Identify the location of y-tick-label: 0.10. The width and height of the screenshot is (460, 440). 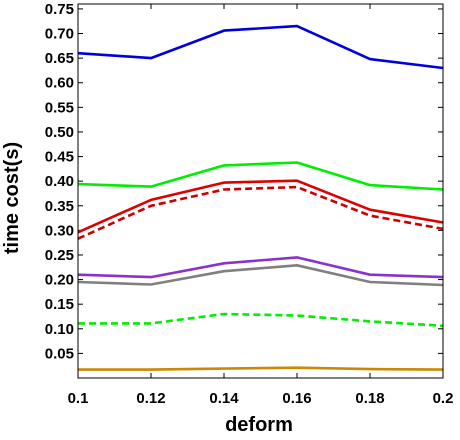
(59, 329).